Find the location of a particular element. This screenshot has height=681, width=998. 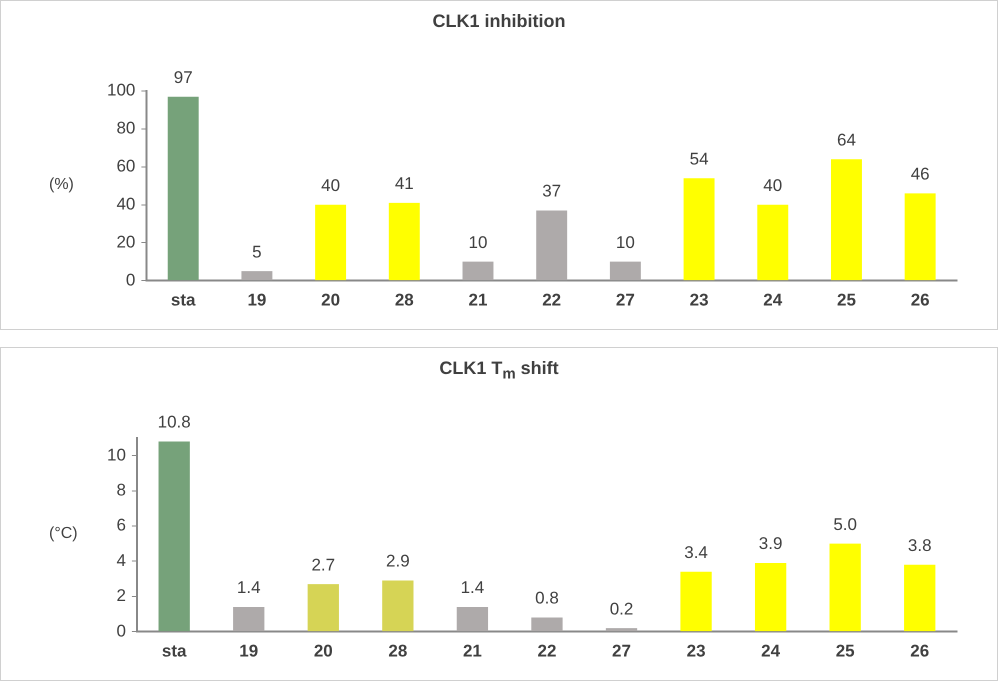

y-tick-label: 2 is located at coordinates (121, 596).